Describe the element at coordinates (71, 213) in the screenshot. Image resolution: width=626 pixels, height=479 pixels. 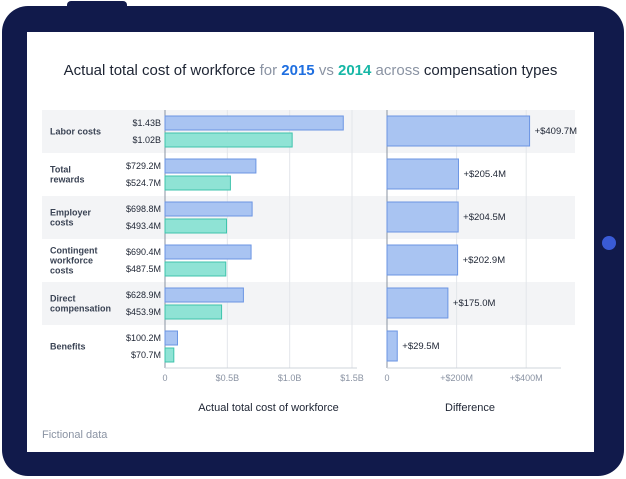
I see `category-label: Employer` at that location.